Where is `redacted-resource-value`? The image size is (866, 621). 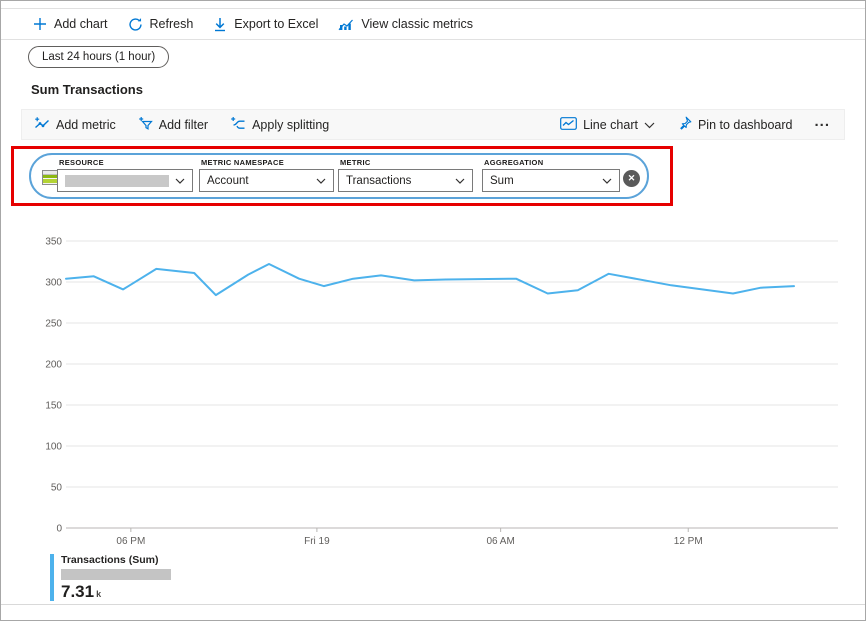 redacted-resource-value is located at coordinates (117, 180).